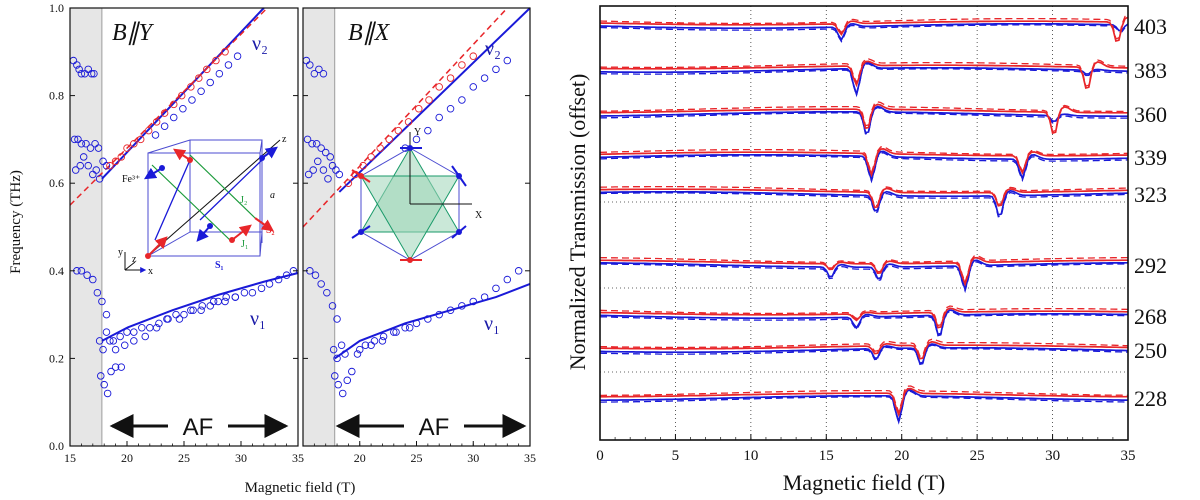 This screenshot has height=500, width=1200. Describe the element at coordinates (56, 8) in the screenshot. I see `left-y-tick-label: 1.0` at that location.